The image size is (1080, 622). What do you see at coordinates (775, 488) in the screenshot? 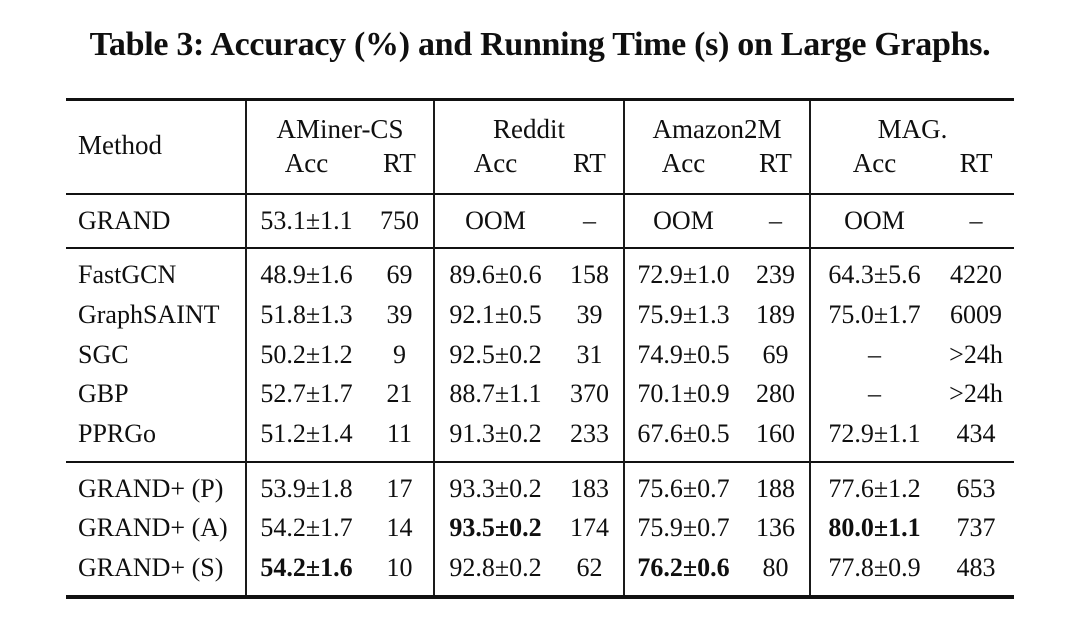
I see `rt-cell: 188` at bounding box center [775, 488].